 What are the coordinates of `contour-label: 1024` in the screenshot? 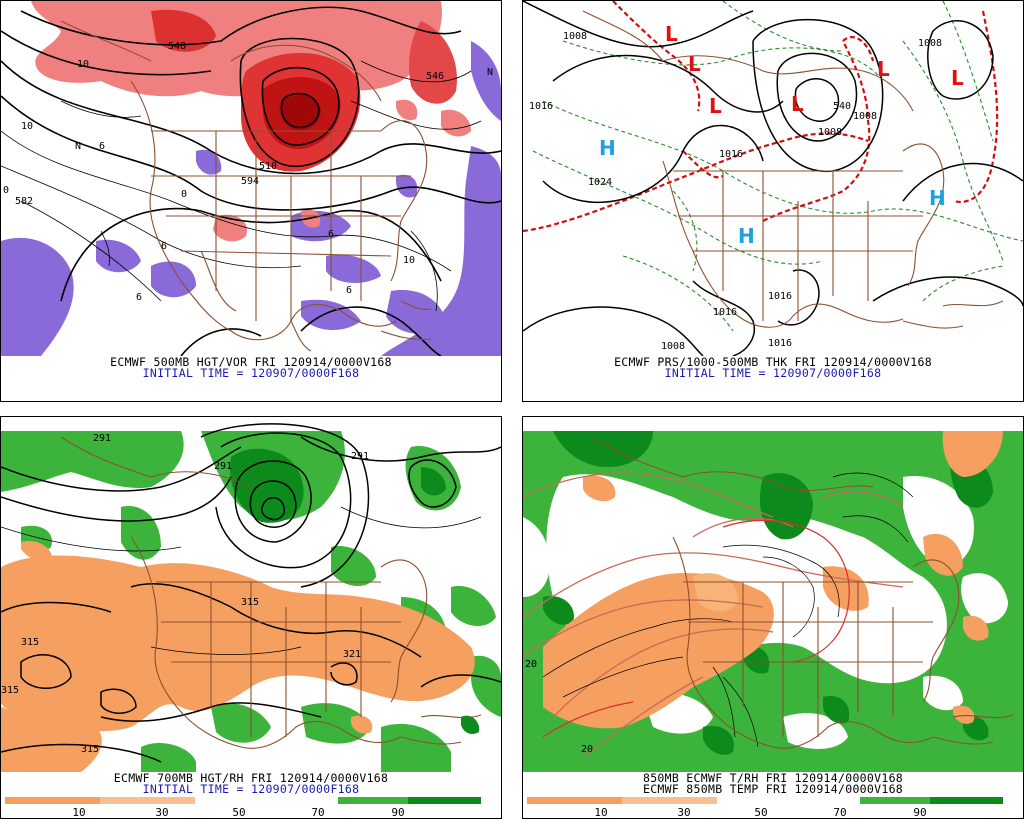 It's located at (600, 182).